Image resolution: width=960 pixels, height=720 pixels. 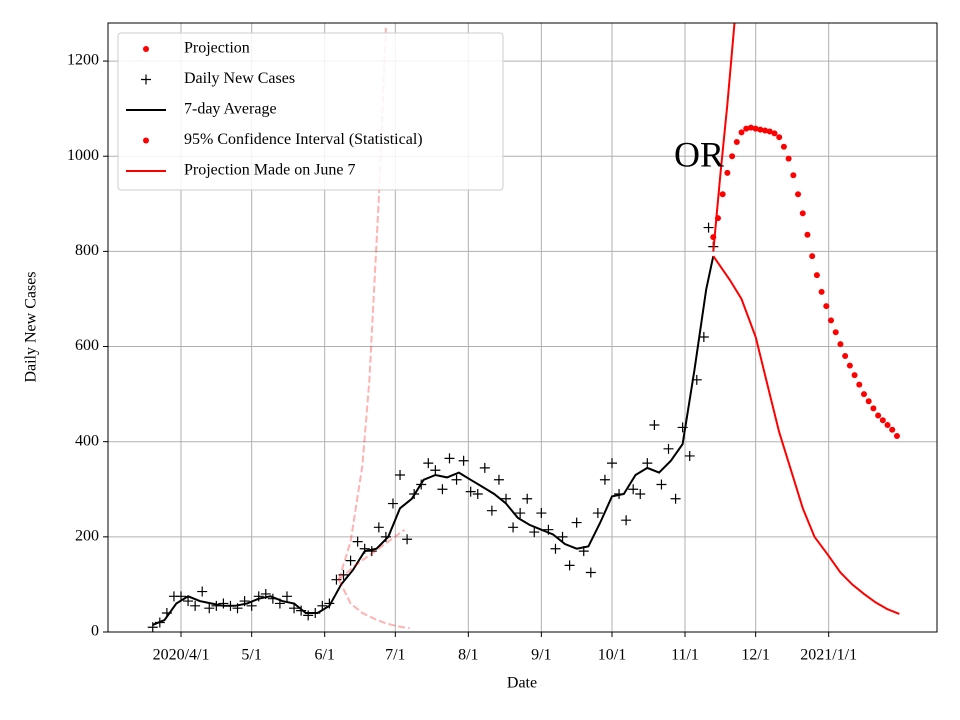 What do you see at coordinates (541, 655) in the screenshot?
I see `x-tick-label: 9/1` at bounding box center [541, 655].